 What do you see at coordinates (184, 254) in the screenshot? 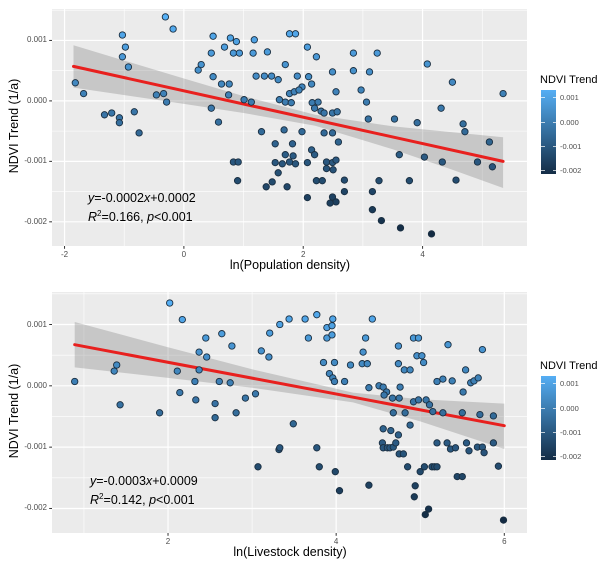
I see `x-tick-label: 0` at bounding box center [184, 254].